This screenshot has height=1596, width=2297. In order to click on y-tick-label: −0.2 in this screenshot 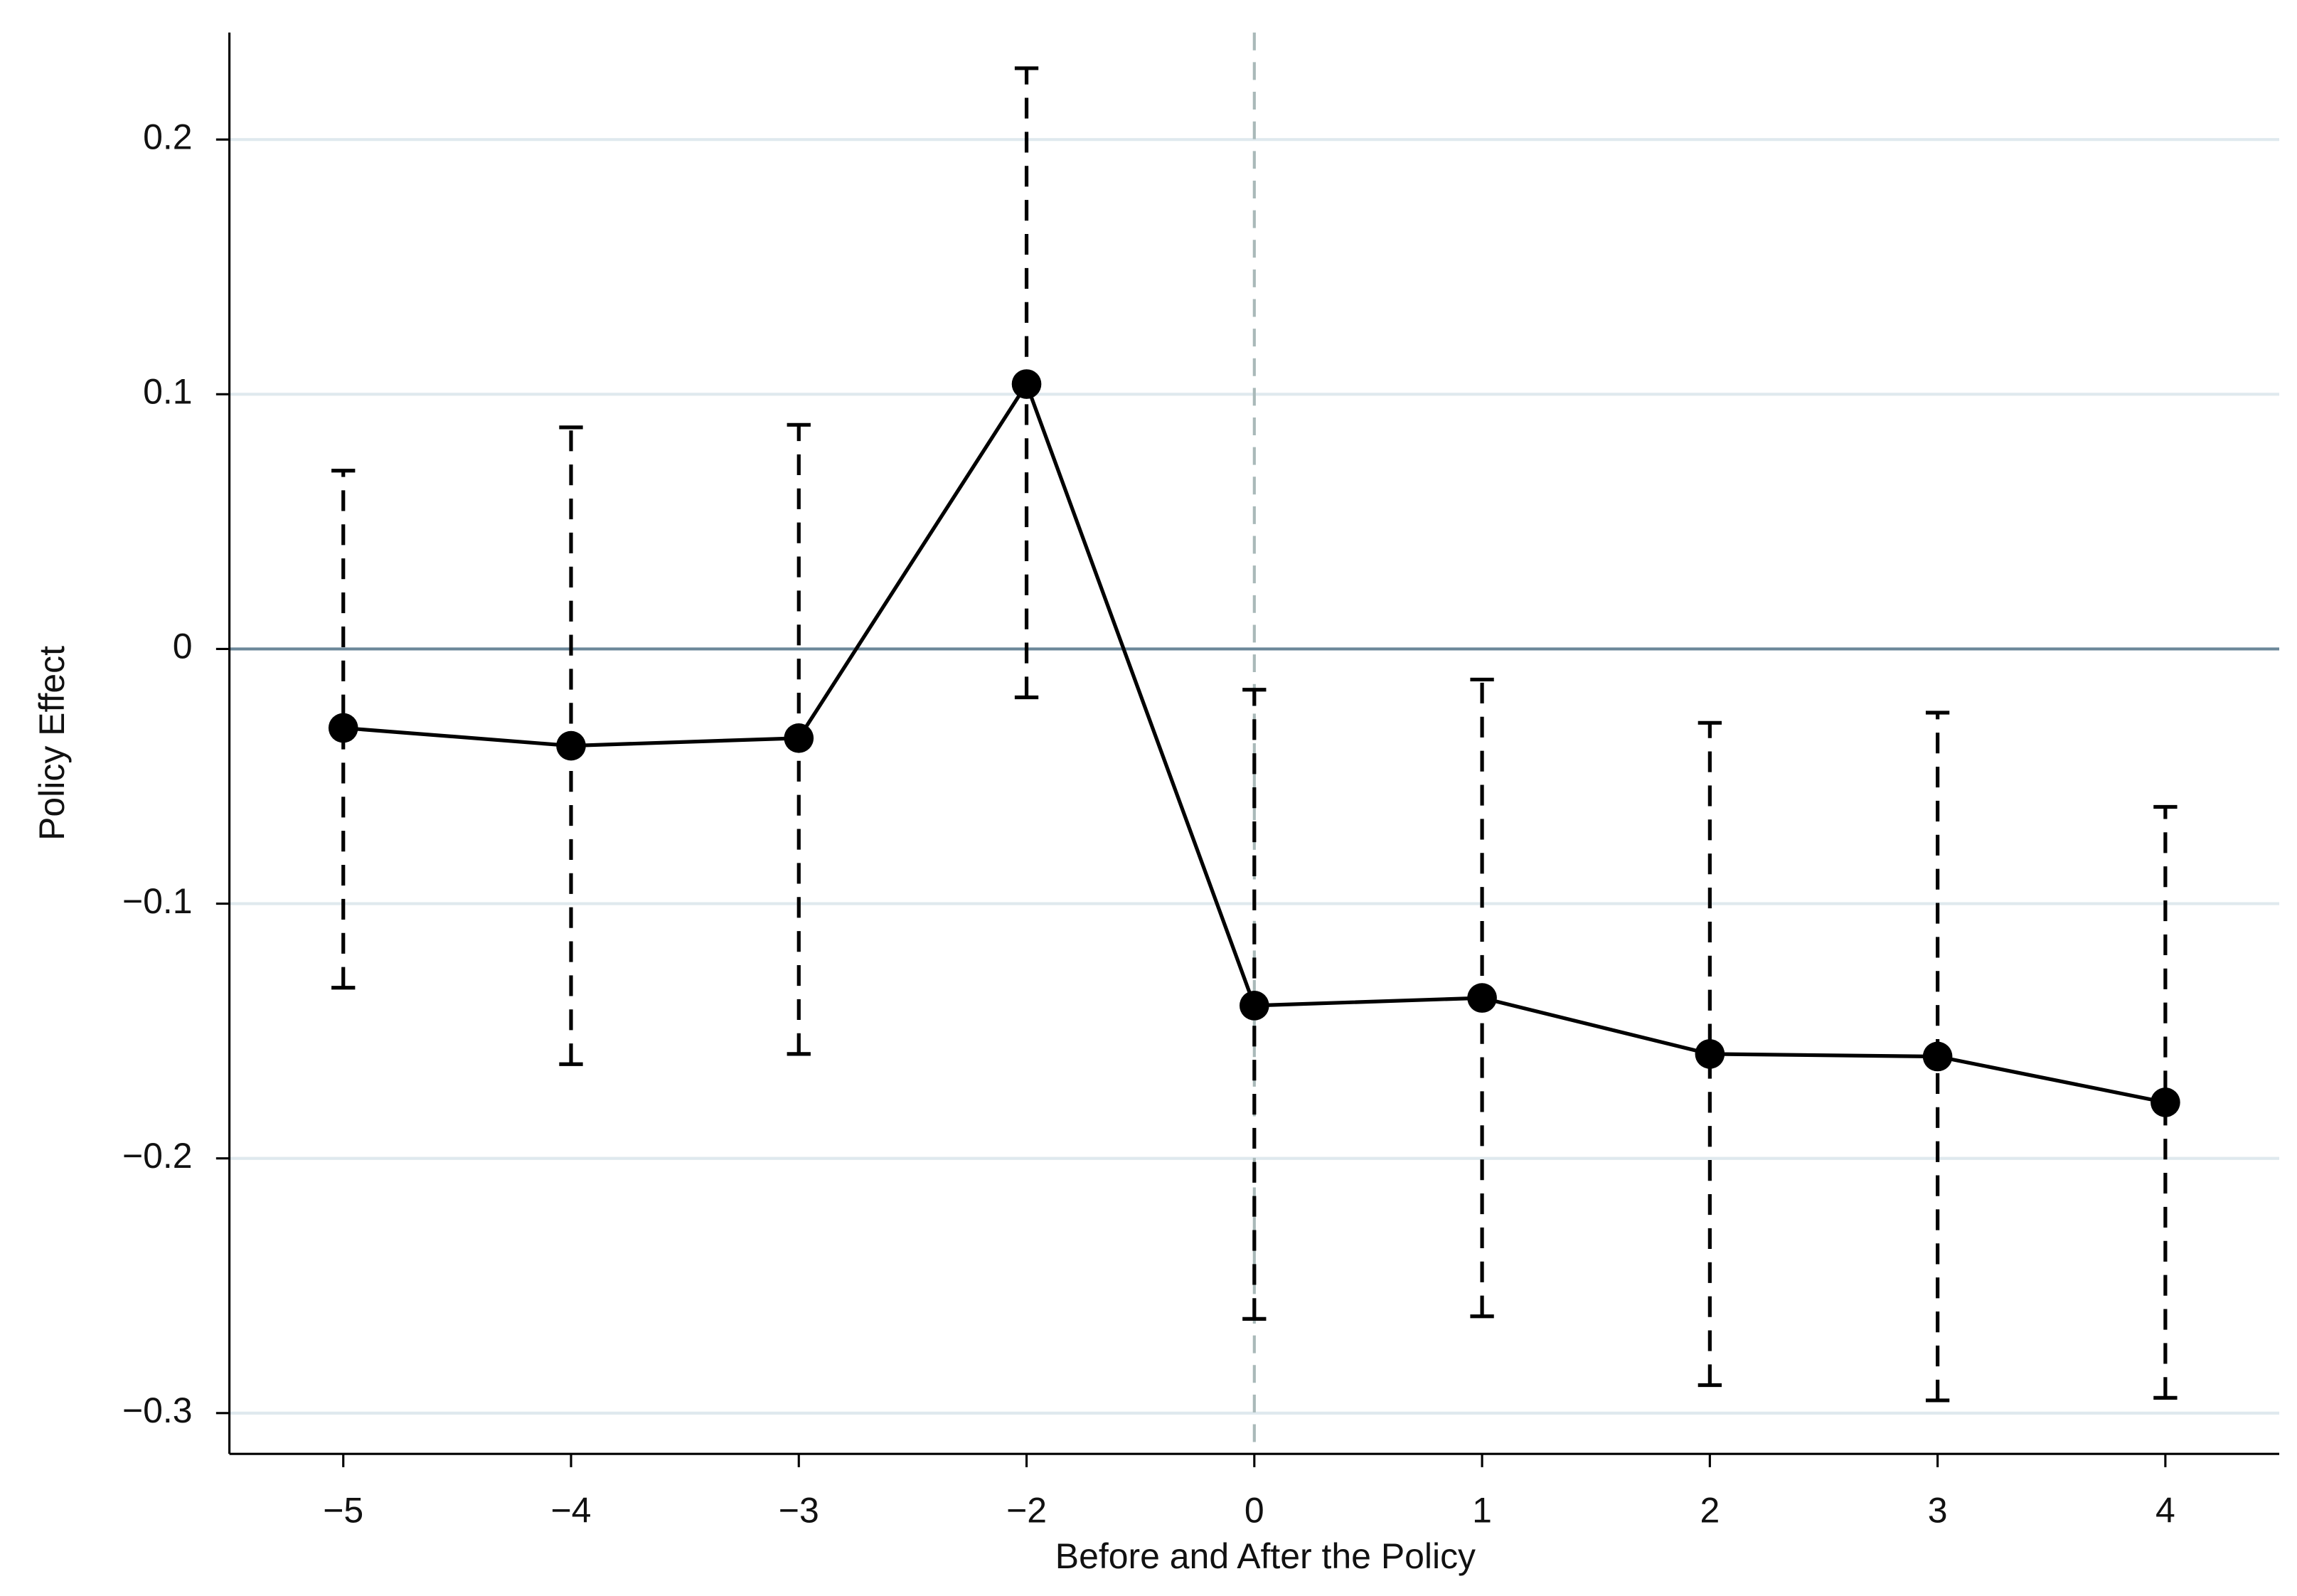, I will do `click(157, 1156)`.